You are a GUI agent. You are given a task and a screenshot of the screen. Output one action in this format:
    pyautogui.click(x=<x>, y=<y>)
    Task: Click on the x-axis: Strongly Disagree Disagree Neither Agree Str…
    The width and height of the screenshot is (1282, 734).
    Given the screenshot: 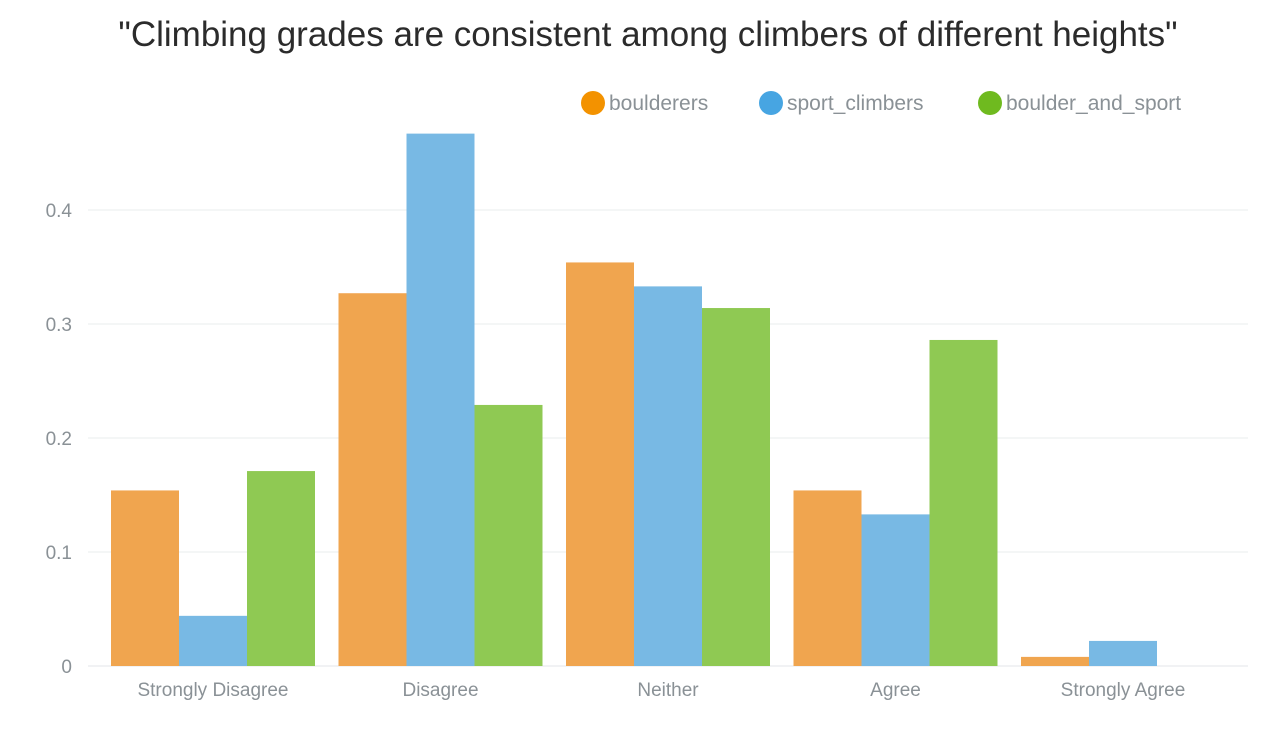 What is the action you would take?
    pyautogui.click(x=661, y=690)
    